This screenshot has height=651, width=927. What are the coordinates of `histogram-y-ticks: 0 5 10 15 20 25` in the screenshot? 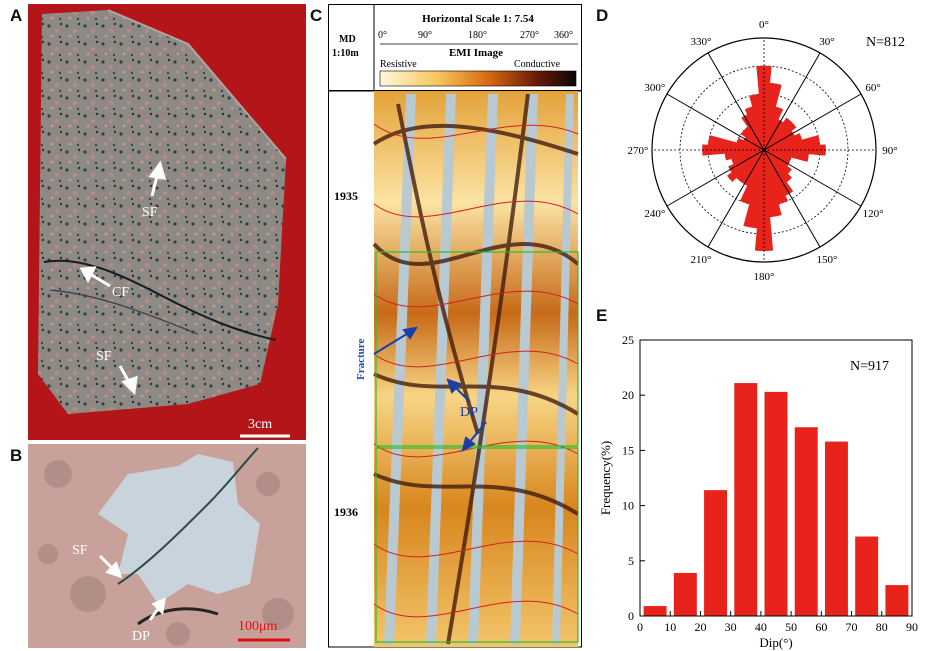 It's located at (633, 478).